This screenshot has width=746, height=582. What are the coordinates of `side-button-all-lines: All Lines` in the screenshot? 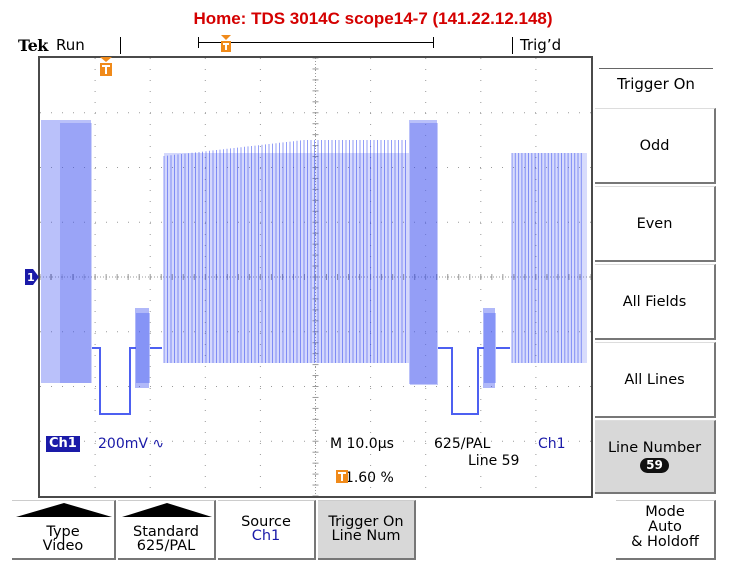 It's located at (655, 380).